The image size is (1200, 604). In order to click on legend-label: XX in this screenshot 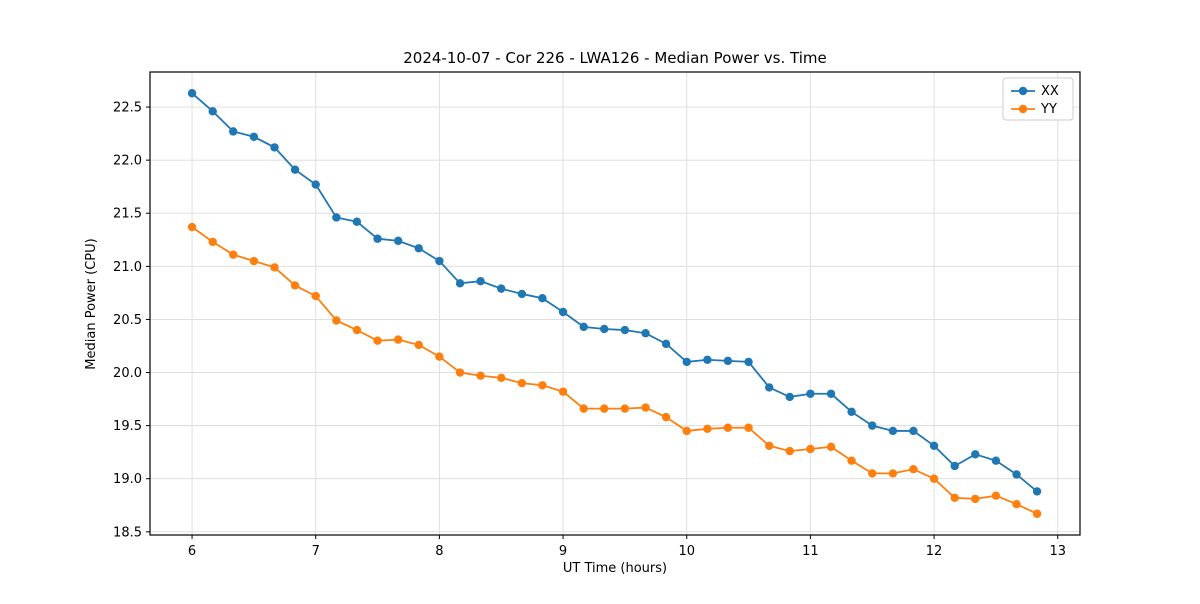, I will do `click(1050, 91)`.